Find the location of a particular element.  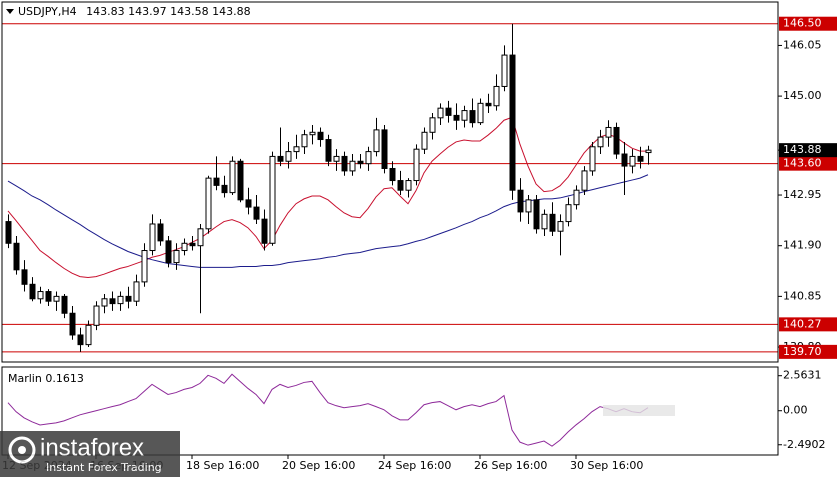

x-tick-label: 18 Sep 16:00 is located at coordinates (222, 465).